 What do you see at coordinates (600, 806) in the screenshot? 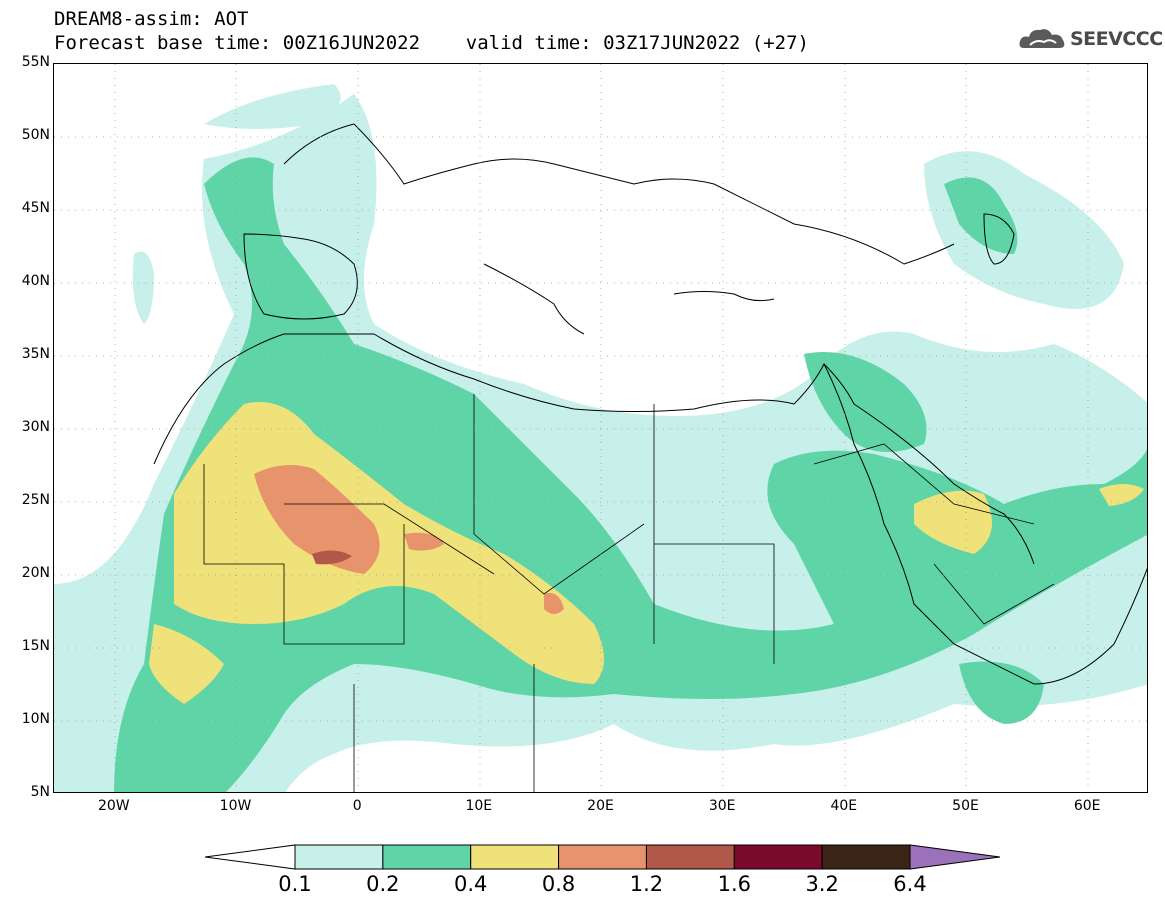
I see `lon-label: 20E` at bounding box center [600, 806].